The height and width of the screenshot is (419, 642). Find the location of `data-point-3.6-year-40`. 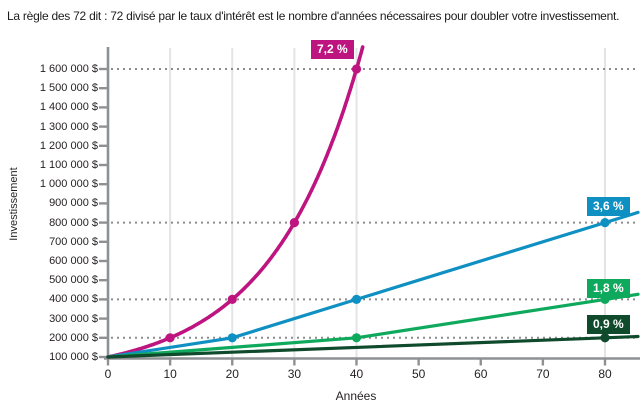

data-point-3.6-year-40 is located at coordinates (356, 299).